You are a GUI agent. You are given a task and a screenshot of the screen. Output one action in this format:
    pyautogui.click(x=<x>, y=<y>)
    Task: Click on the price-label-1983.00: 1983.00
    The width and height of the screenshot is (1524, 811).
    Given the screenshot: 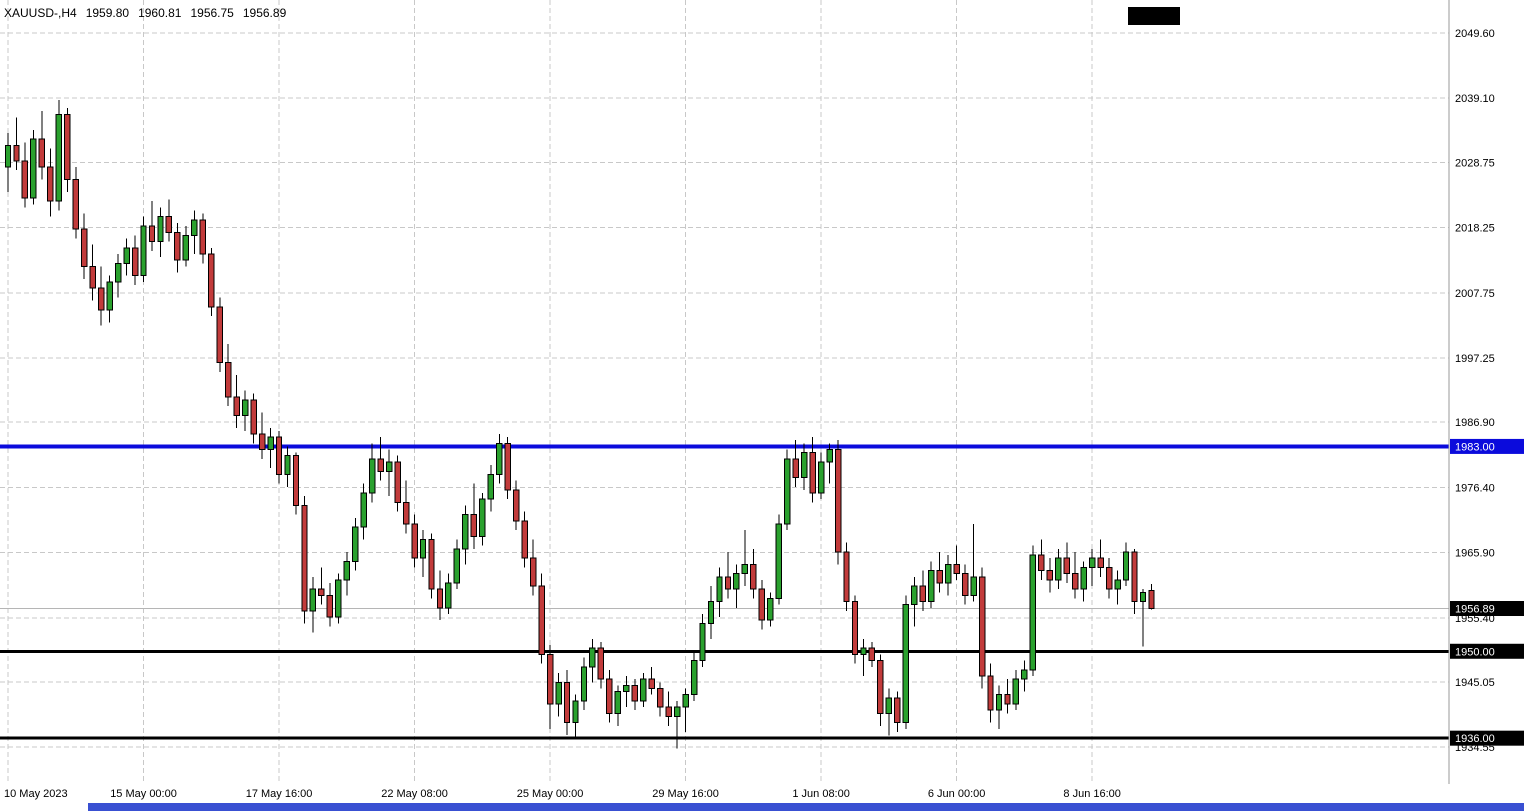 What is the action you would take?
    pyautogui.click(x=1475, y=447)
    